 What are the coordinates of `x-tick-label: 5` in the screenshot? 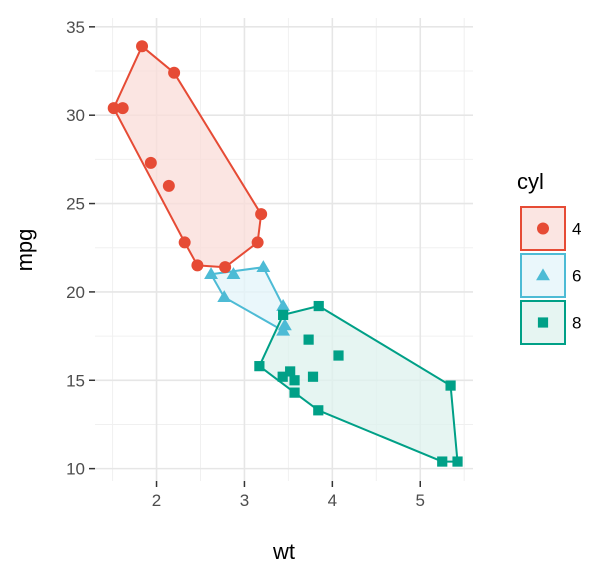 It's located at (420, 500).